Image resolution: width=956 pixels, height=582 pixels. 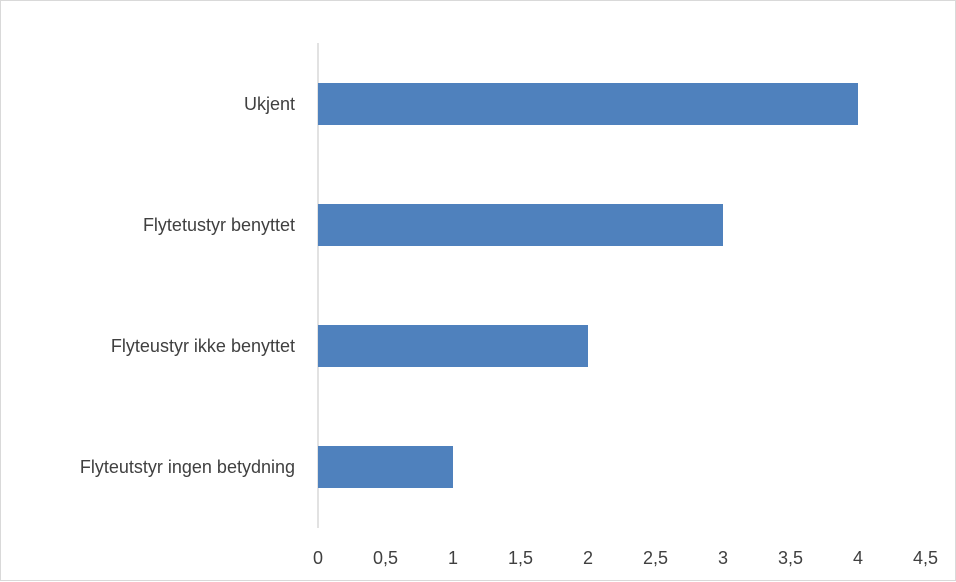 I want to click on x-tick-labels: 0 0,5 1 1,5 2 2,5 3 3,5 4 4,5, so click(x=625, y=558).